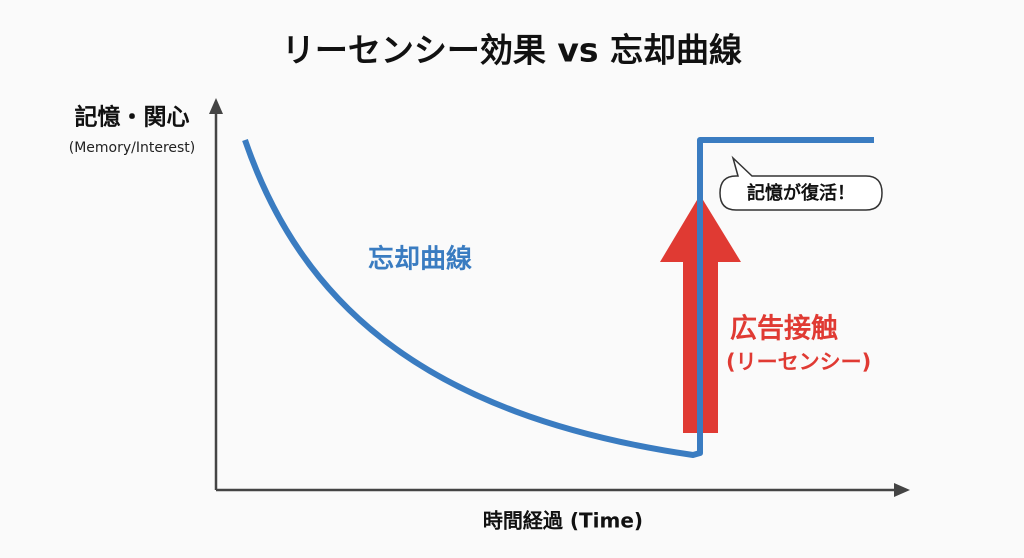 The height and width of the screenshot is (558, 1024). What do you see at coordinates (784, 329) in the screenshot?
I see `arrow-label-line1: 広告接触` at bounding box center [784, 329].